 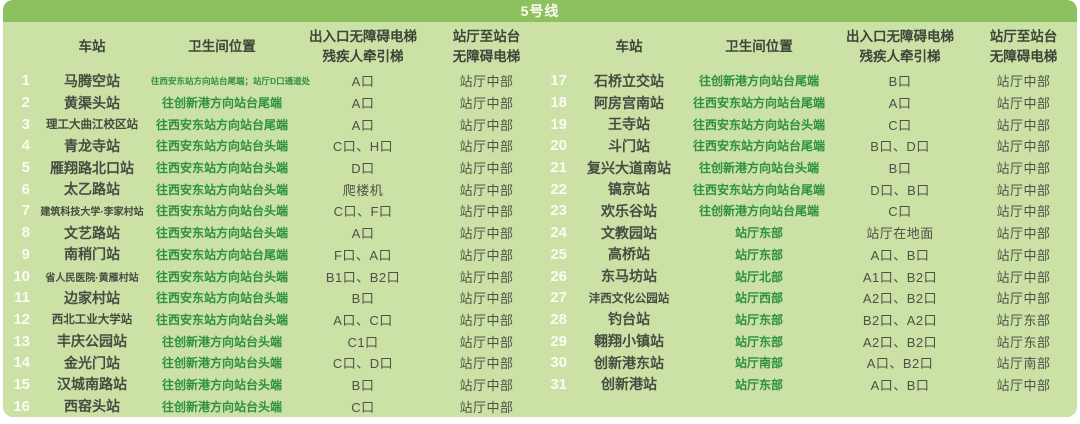 I want to click on elevator-cell: A口、B口, so click(x=900, y=385).